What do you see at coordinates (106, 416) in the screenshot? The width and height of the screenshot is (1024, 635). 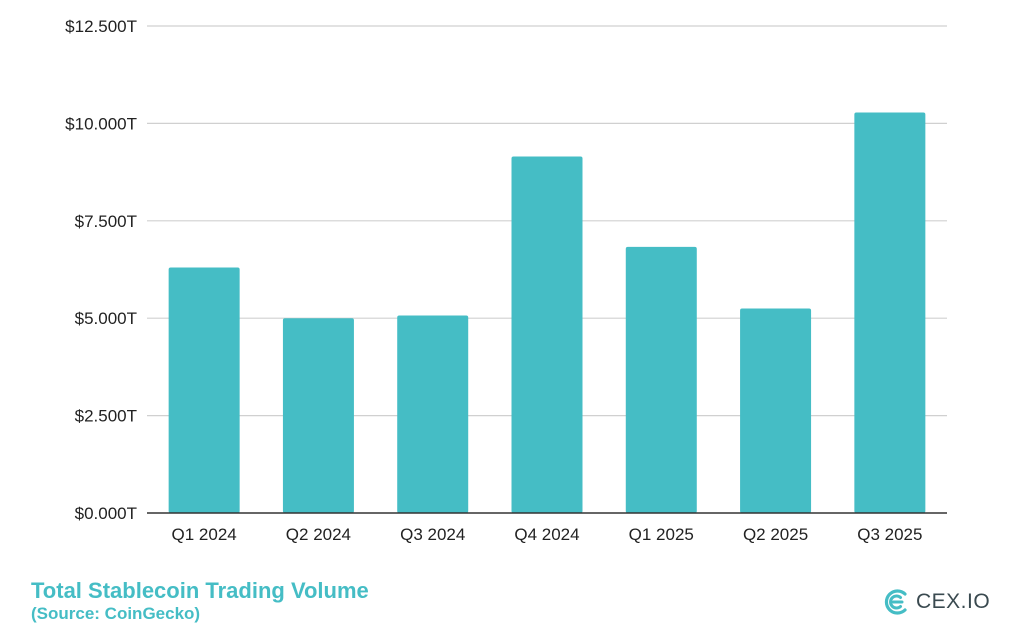 I see `y-tick-label: $2.500T` at bounding box center [106, 416].